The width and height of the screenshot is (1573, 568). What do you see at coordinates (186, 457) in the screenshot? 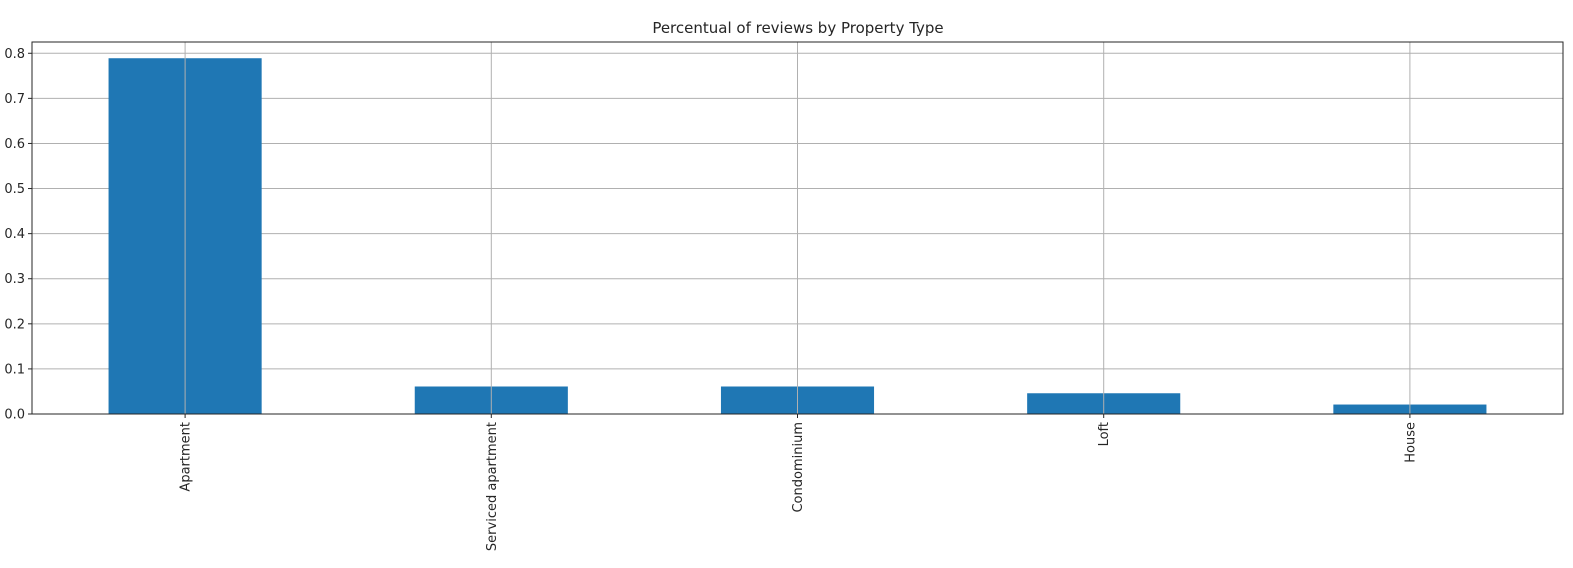
I see `x-tick-label: Apartment` at bounding box center [186, 457].